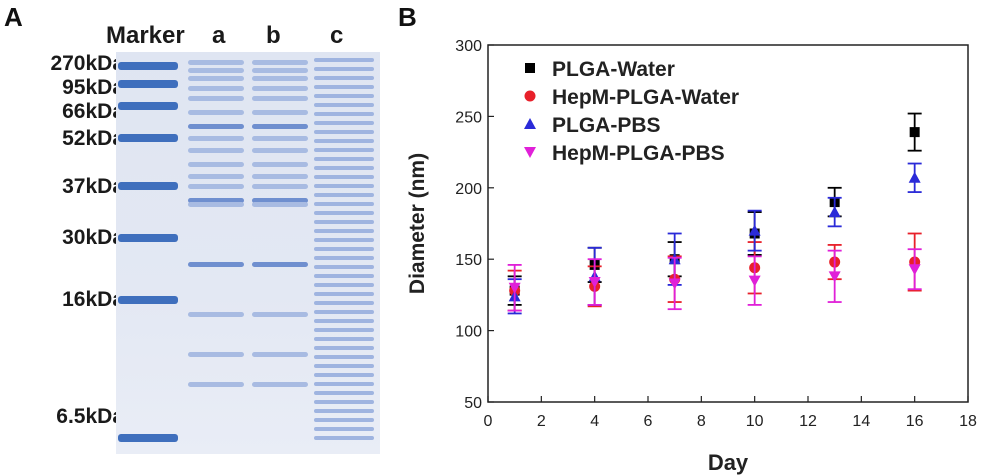 Image resolution: width=983 pixels, height=476 pixels. Describe the element at coordinates (337, 35) in the screenshot. I see `lane-label-c: c` at that location.